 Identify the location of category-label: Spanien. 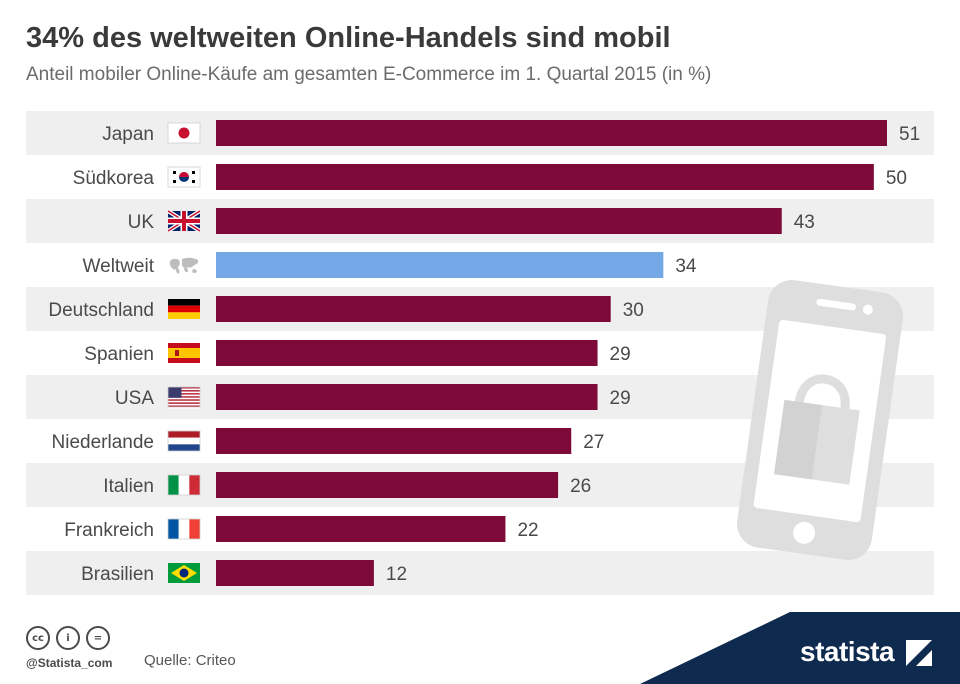
(119, 354).